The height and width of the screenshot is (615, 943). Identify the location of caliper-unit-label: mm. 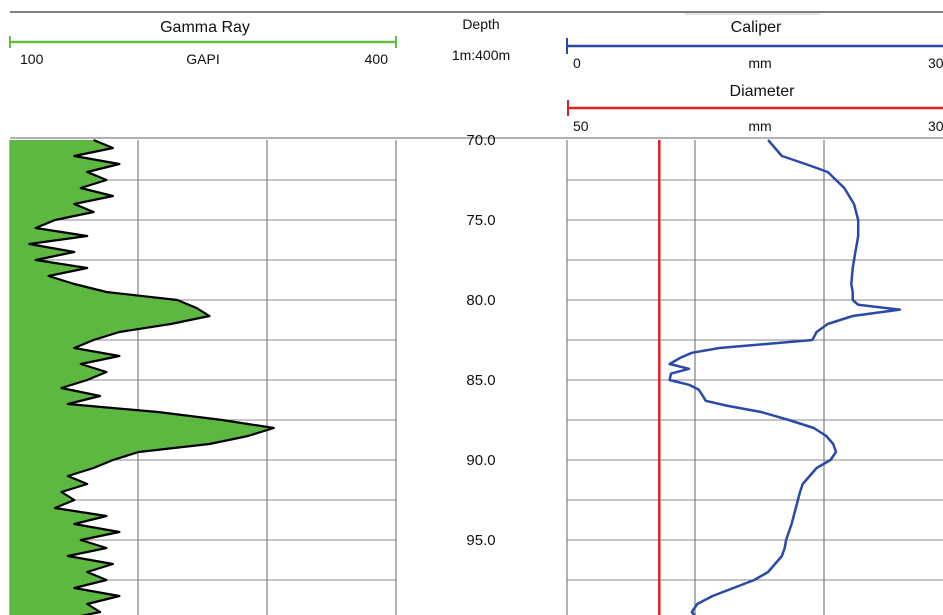
(759, 63).